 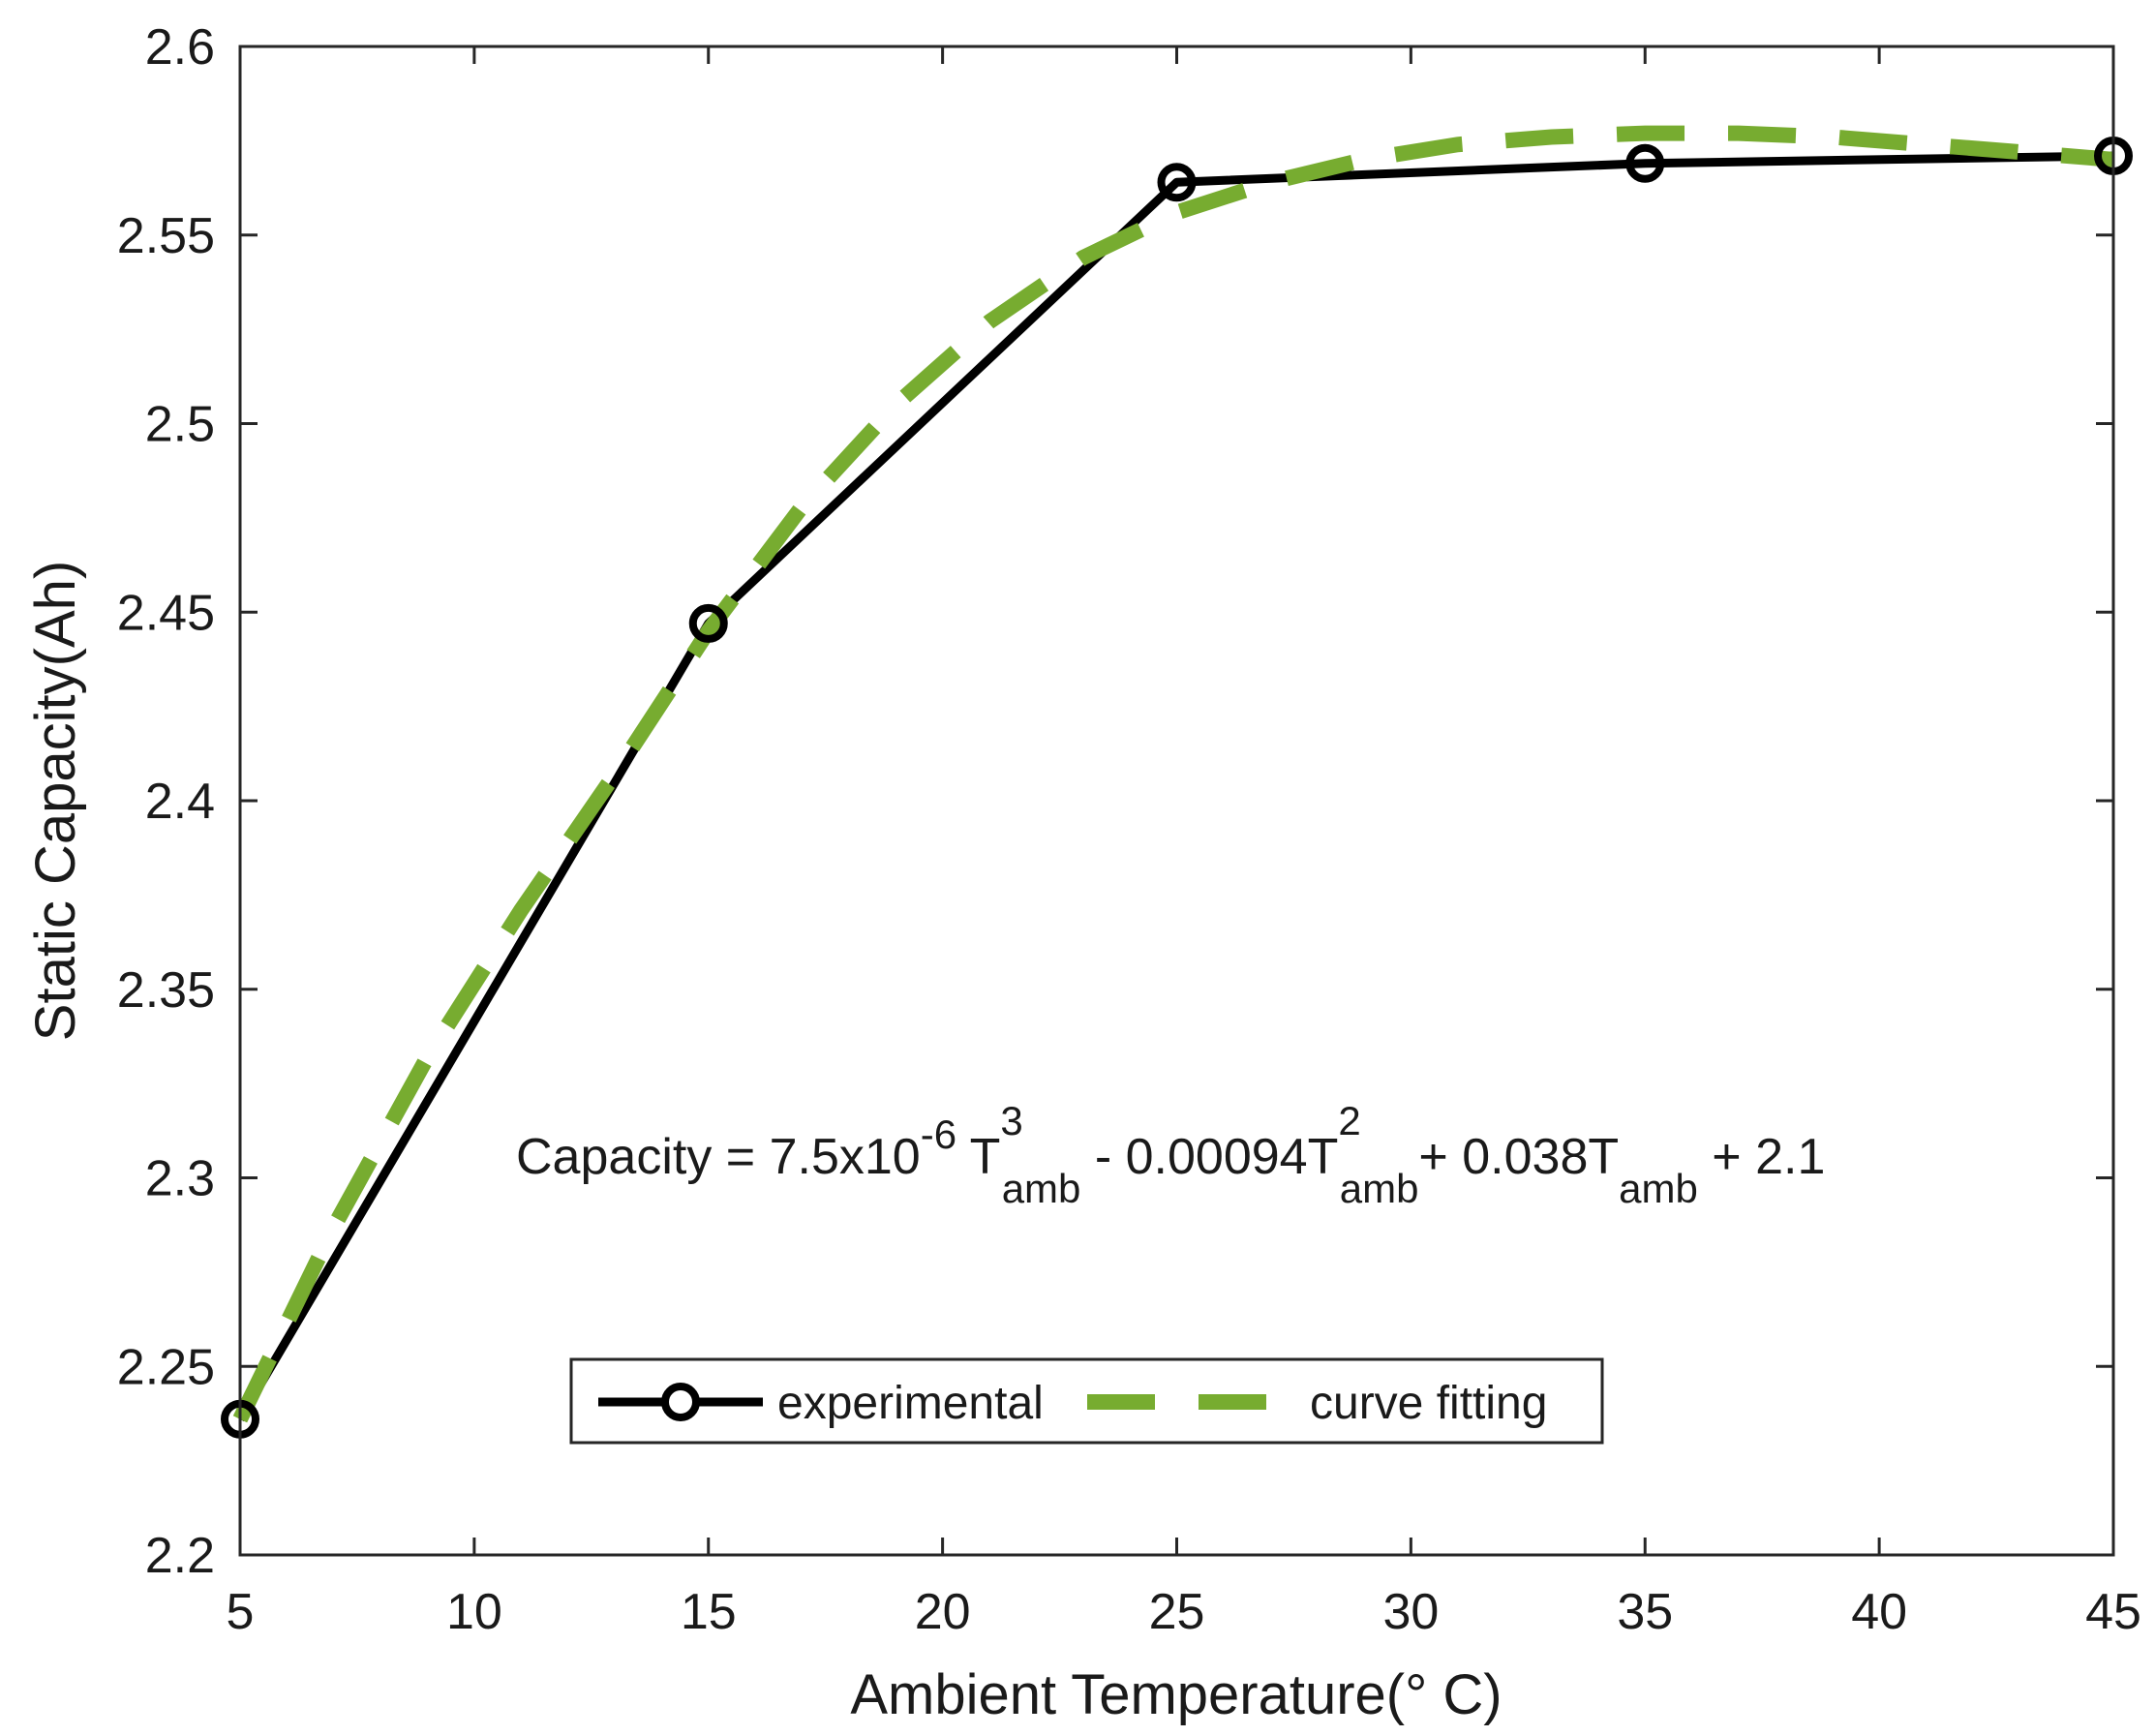 I want to click on eq-mid1: - 0.00094T, so click(x=1209, y=1157).